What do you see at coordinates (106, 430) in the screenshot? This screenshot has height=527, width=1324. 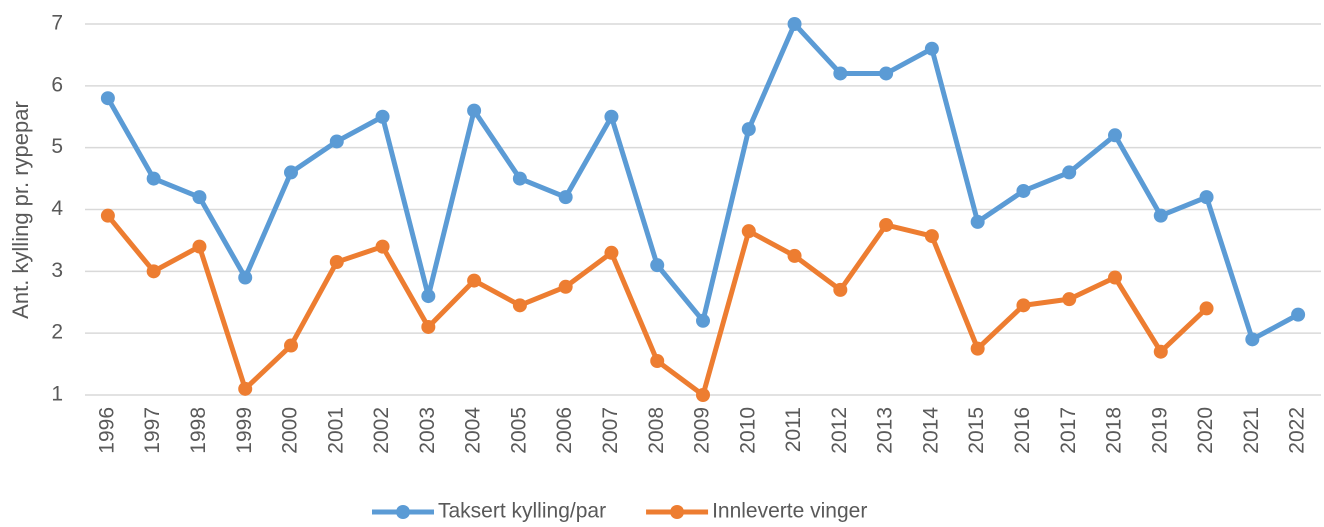 I see `x-tick-label: 1996` at bounding box center [106, 430].